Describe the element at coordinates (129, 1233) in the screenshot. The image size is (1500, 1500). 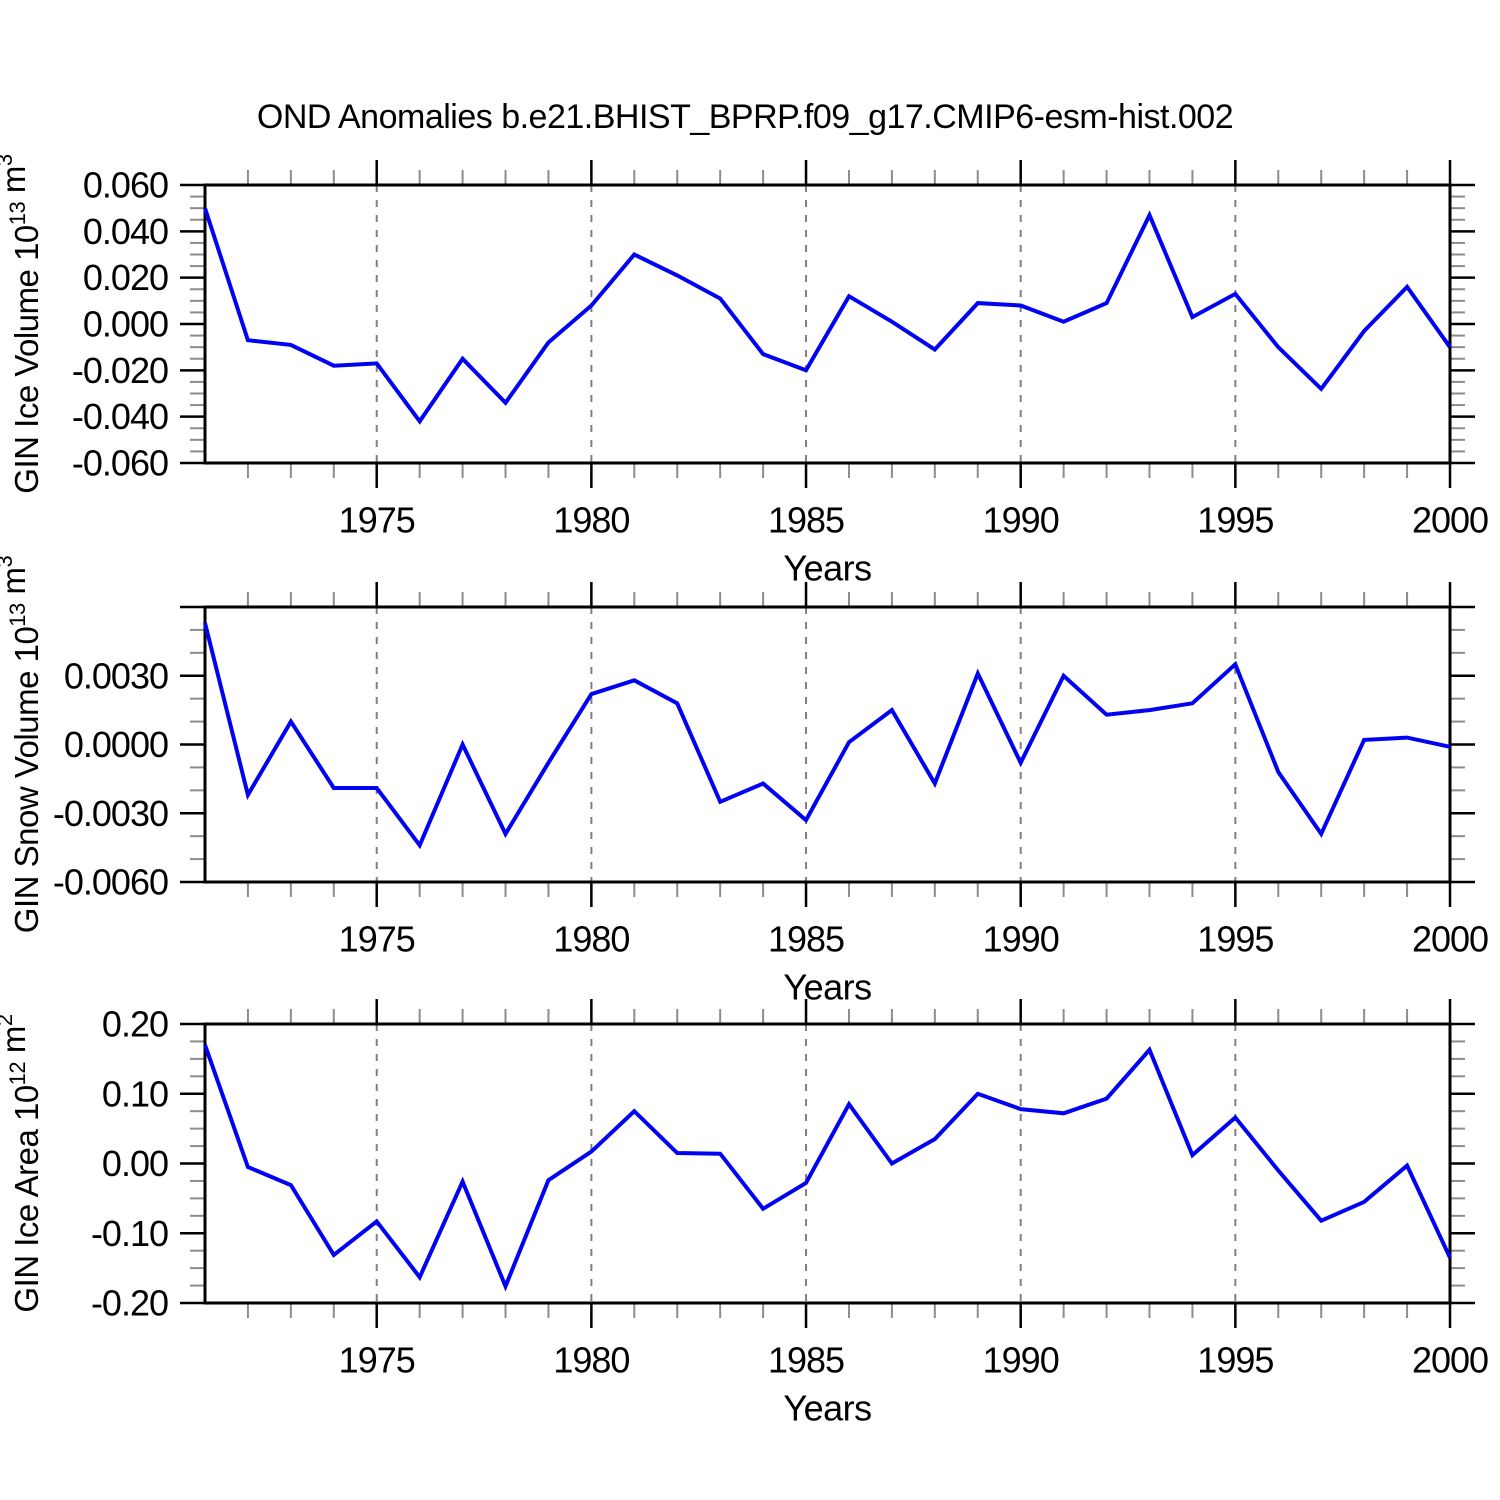
I see `tick-label: -0.10` at that location.